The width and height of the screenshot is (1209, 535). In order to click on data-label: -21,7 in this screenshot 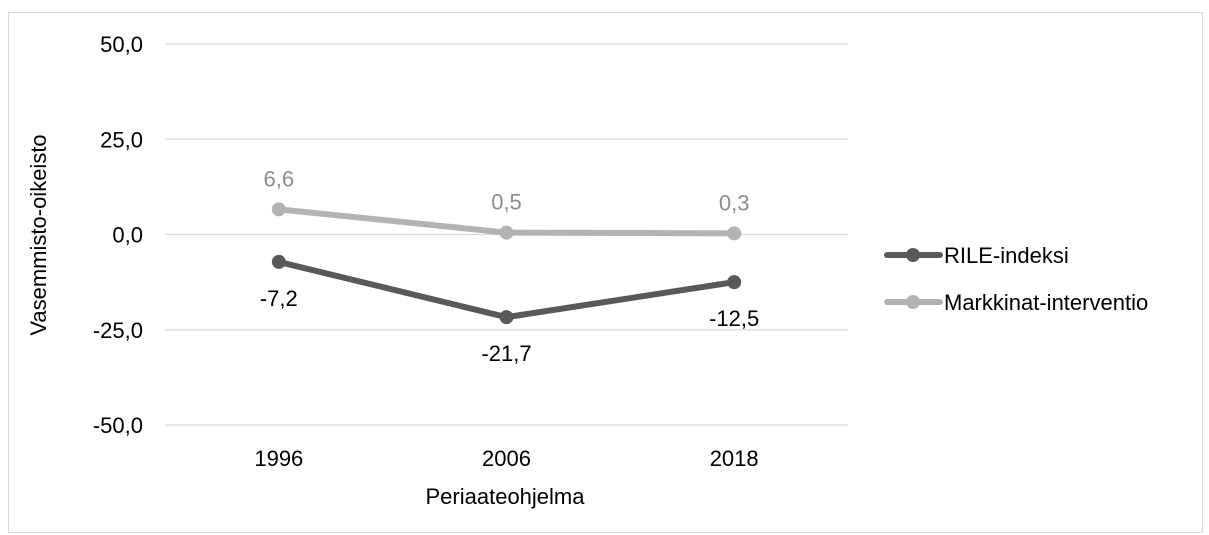, I will do `click(506, 353)`.